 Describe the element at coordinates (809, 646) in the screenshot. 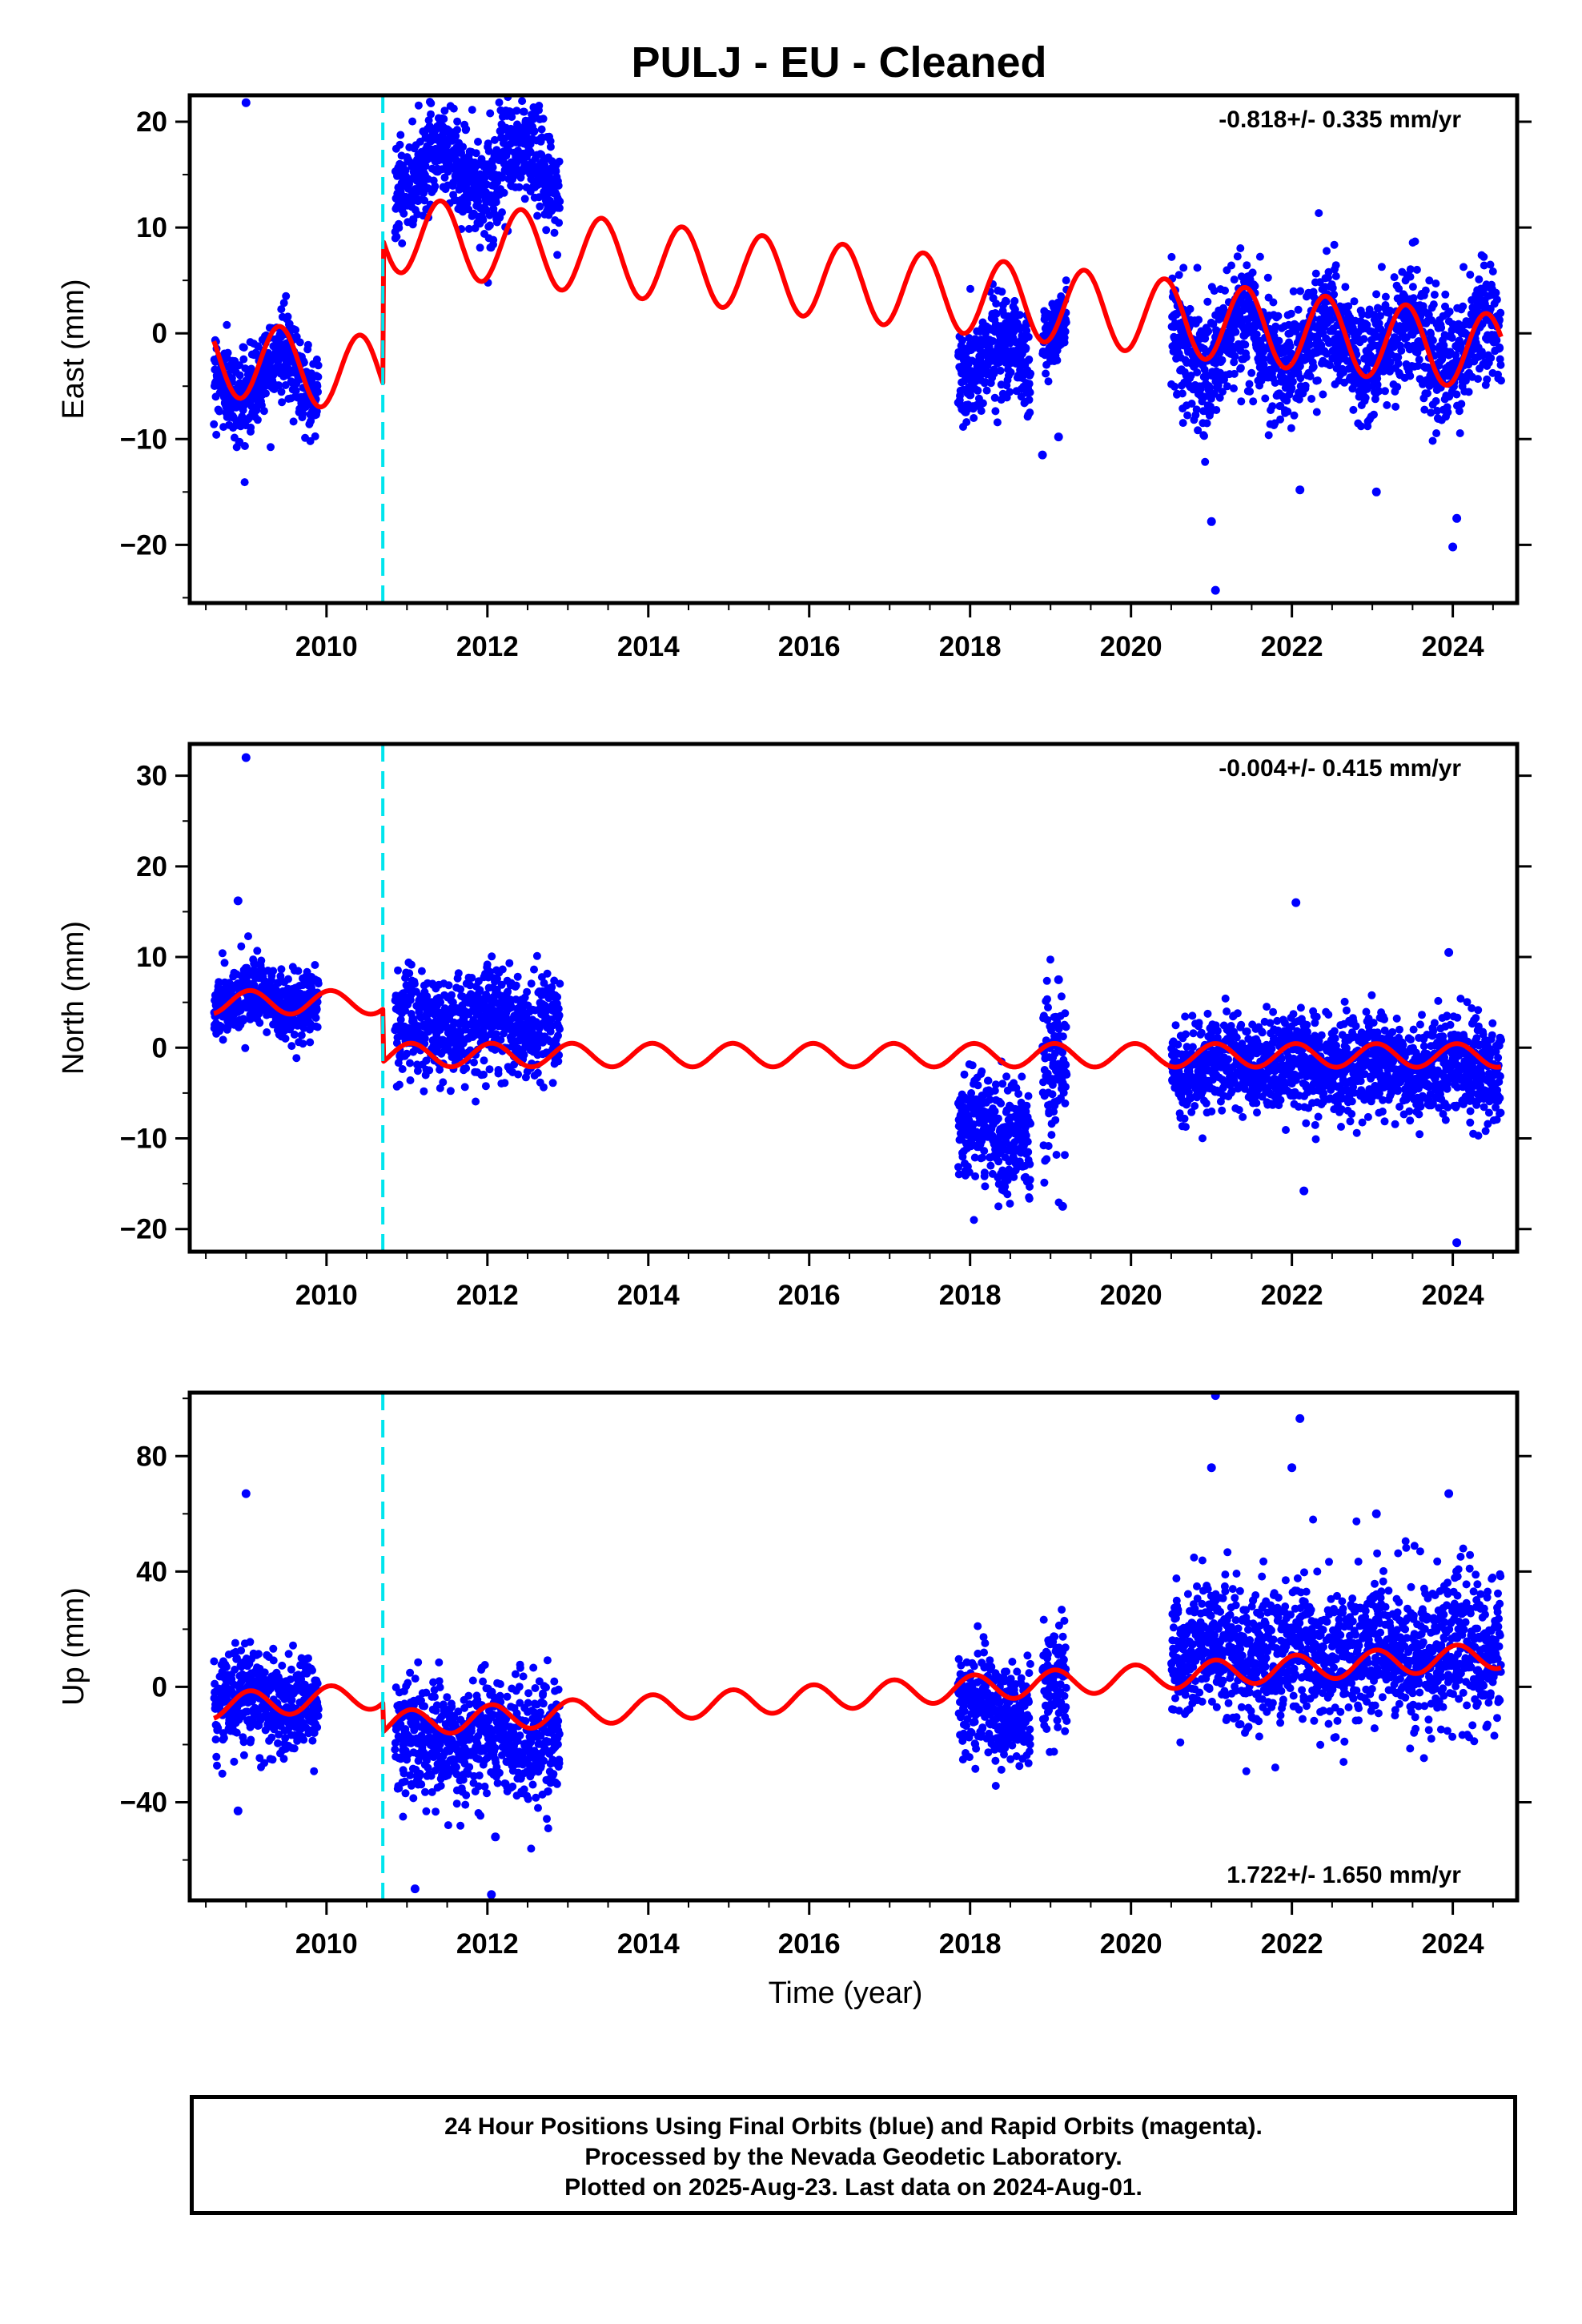

I see `x-tick-label: 2016` at that location.